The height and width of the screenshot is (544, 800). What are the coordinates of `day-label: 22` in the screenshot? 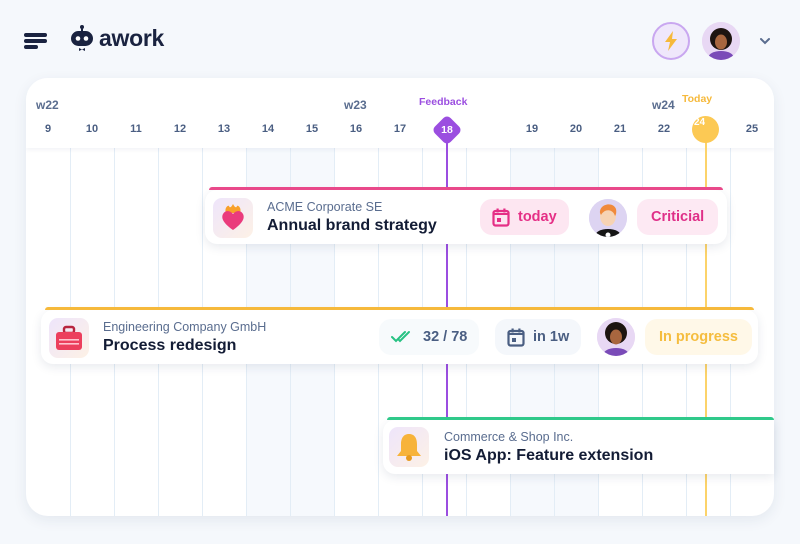 It's located at (664, 129).